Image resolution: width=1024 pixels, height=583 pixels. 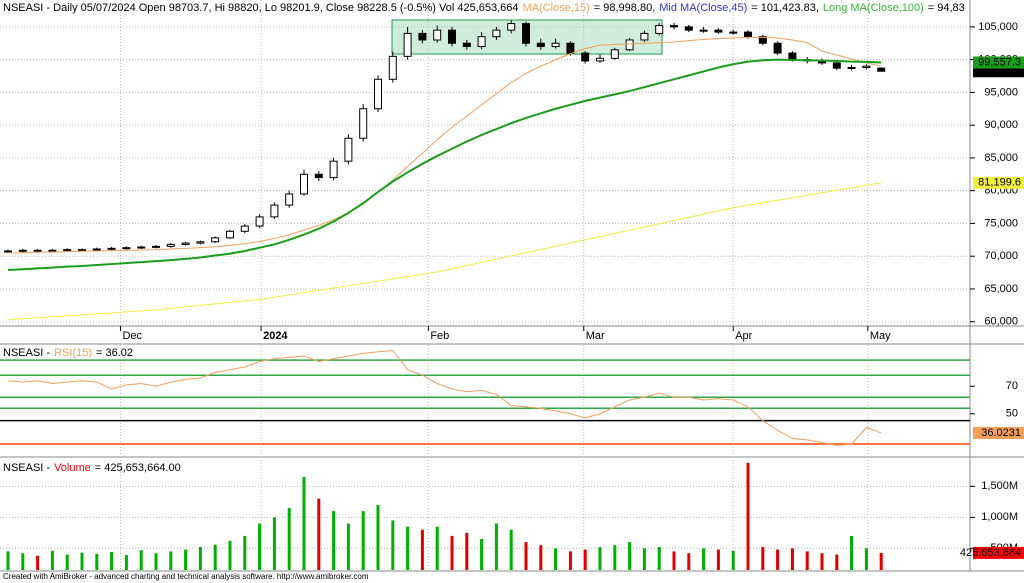 I want to click on x-tick-label: Apr, so click(x=743, y=336).